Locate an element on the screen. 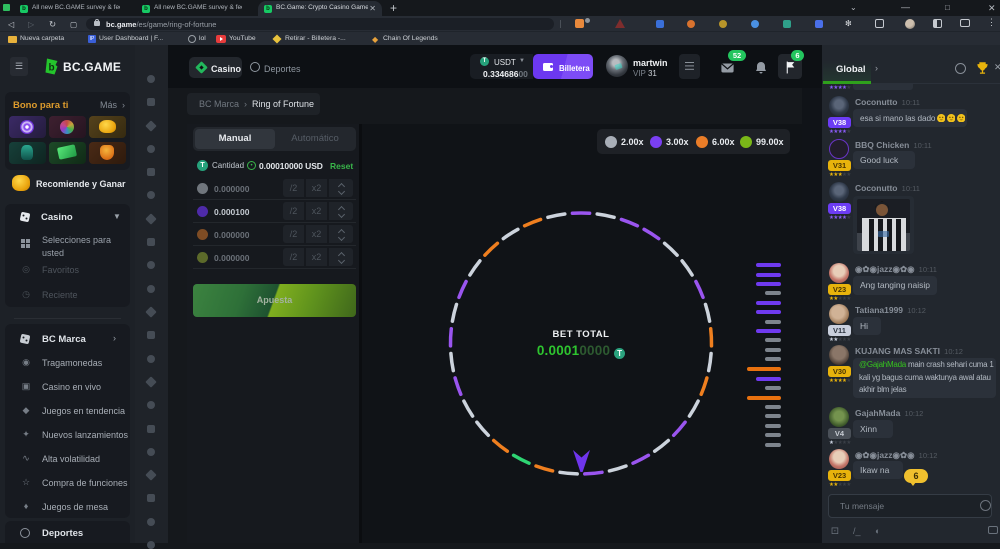 The height and width of the screenshot is (549, 1000). svg-text: b is located at coordinates (52, 68).